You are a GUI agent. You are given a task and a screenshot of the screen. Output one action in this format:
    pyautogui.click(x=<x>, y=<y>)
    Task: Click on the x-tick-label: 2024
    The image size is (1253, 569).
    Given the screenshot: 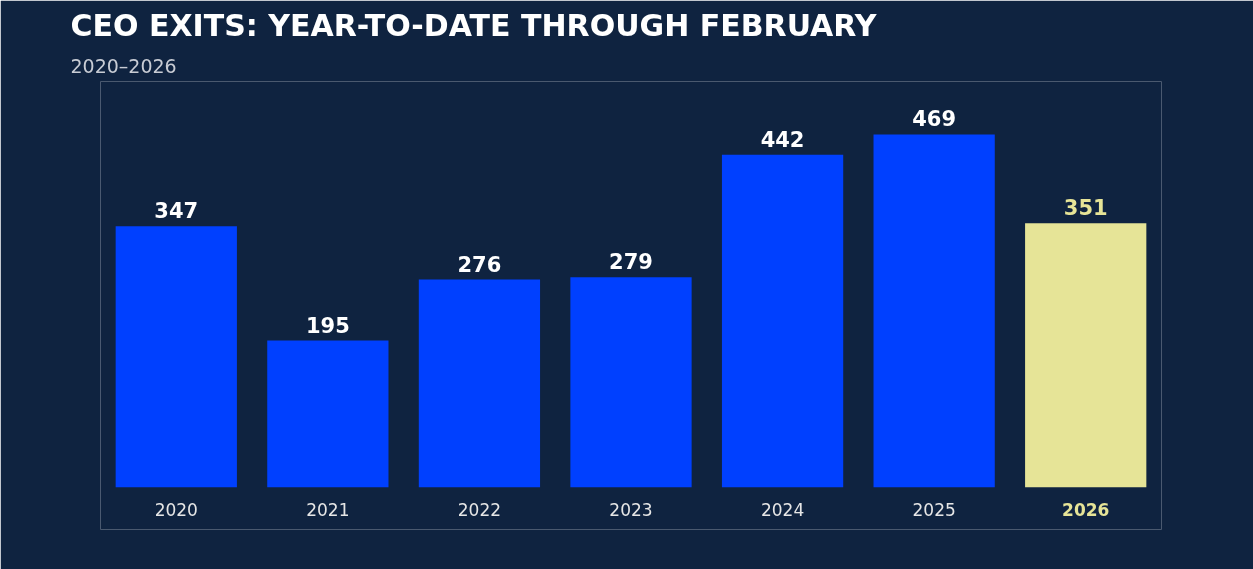 What is the action you would take?
    pyautogui.click(x=782, y=510)
    